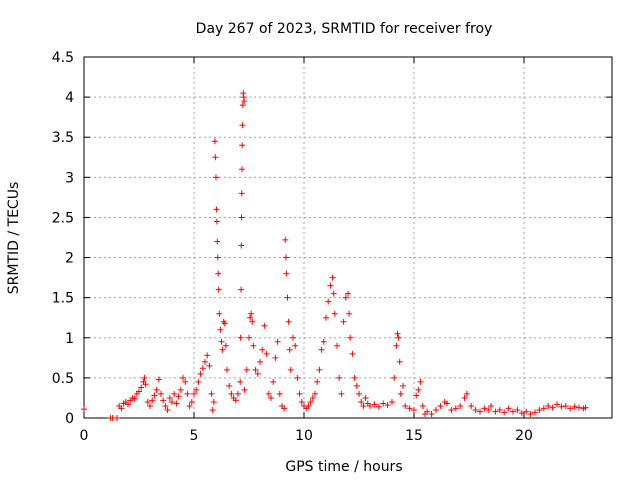 This screenshot has height=480, width=640. I want to click on y-tick-label: 4, so click(69, 98).